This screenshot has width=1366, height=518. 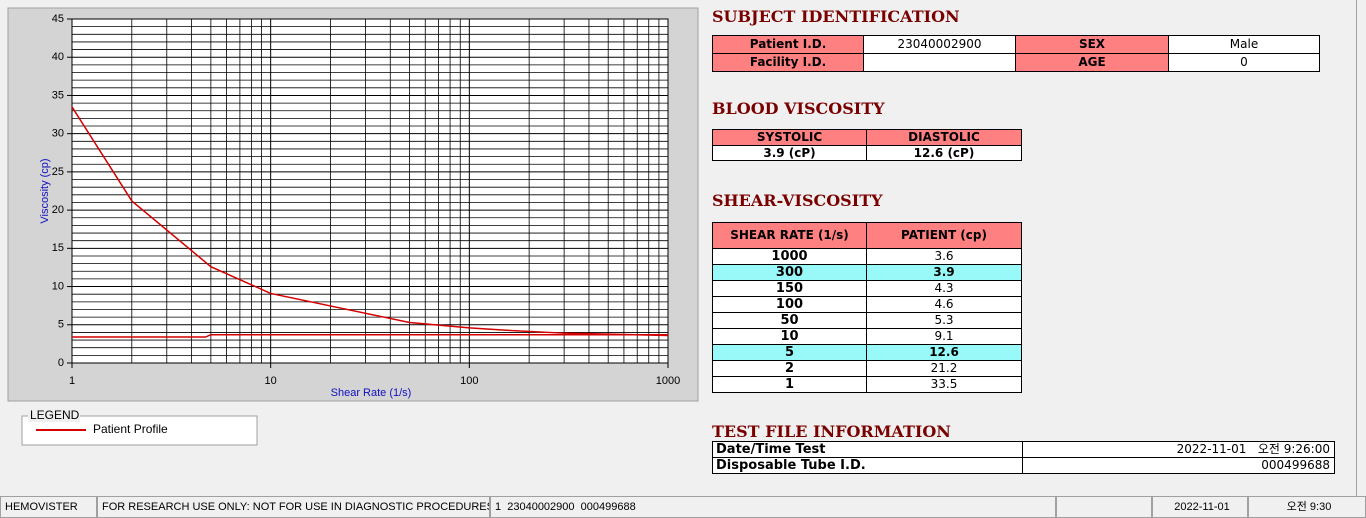 What do you see at coordinates (831, 431) in the screenshot?
I see `section-title: TEST FILE INFORMATION` at bounding box center [831, 431].